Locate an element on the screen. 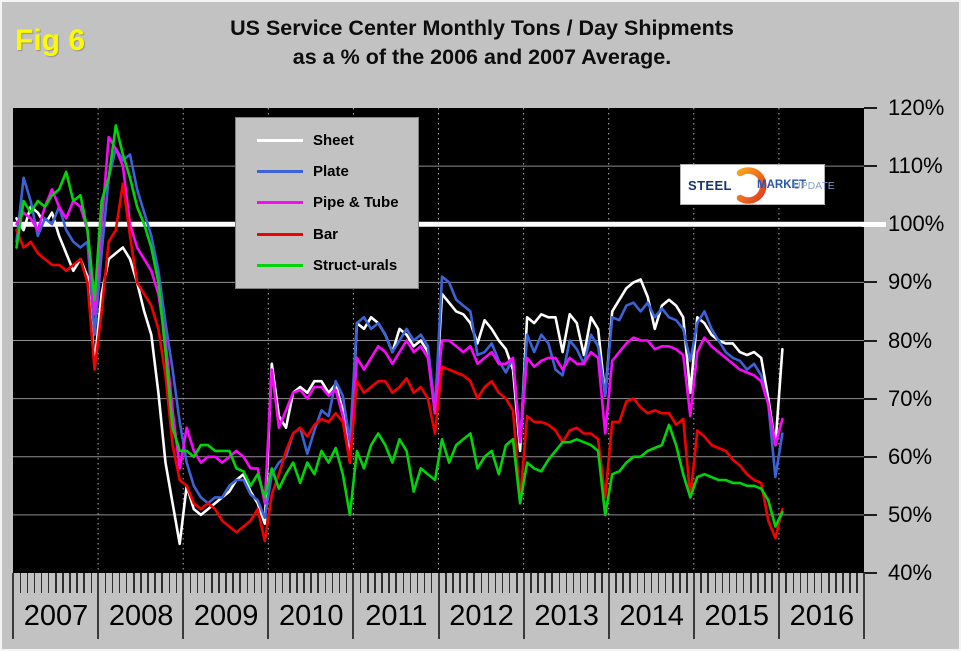 This screenshot has height=651, width=961. legend-label-plate: Plate is located at coordinates (331, 172).